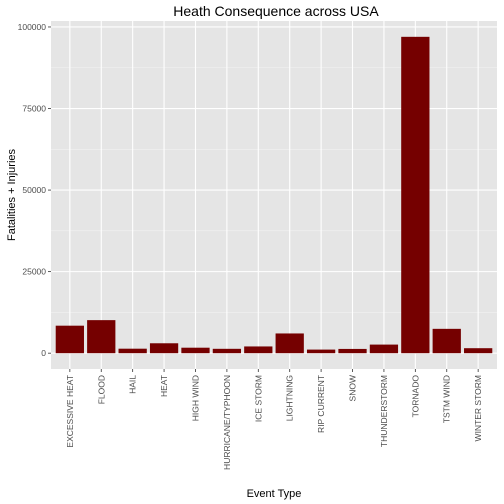 The width and height of the screenshot is (504, 504). Describe the element at coordinates (353, 388) in the screenshot. I see `x-tick-label: SNOW` at that location.